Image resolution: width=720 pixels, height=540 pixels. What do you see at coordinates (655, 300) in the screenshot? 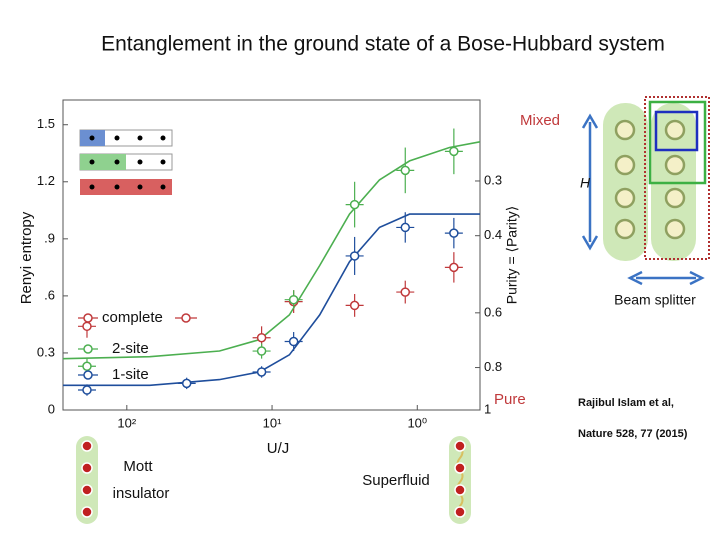
I see `beam-splitter-label: Beam splitter` at bounding box center [655, 300].